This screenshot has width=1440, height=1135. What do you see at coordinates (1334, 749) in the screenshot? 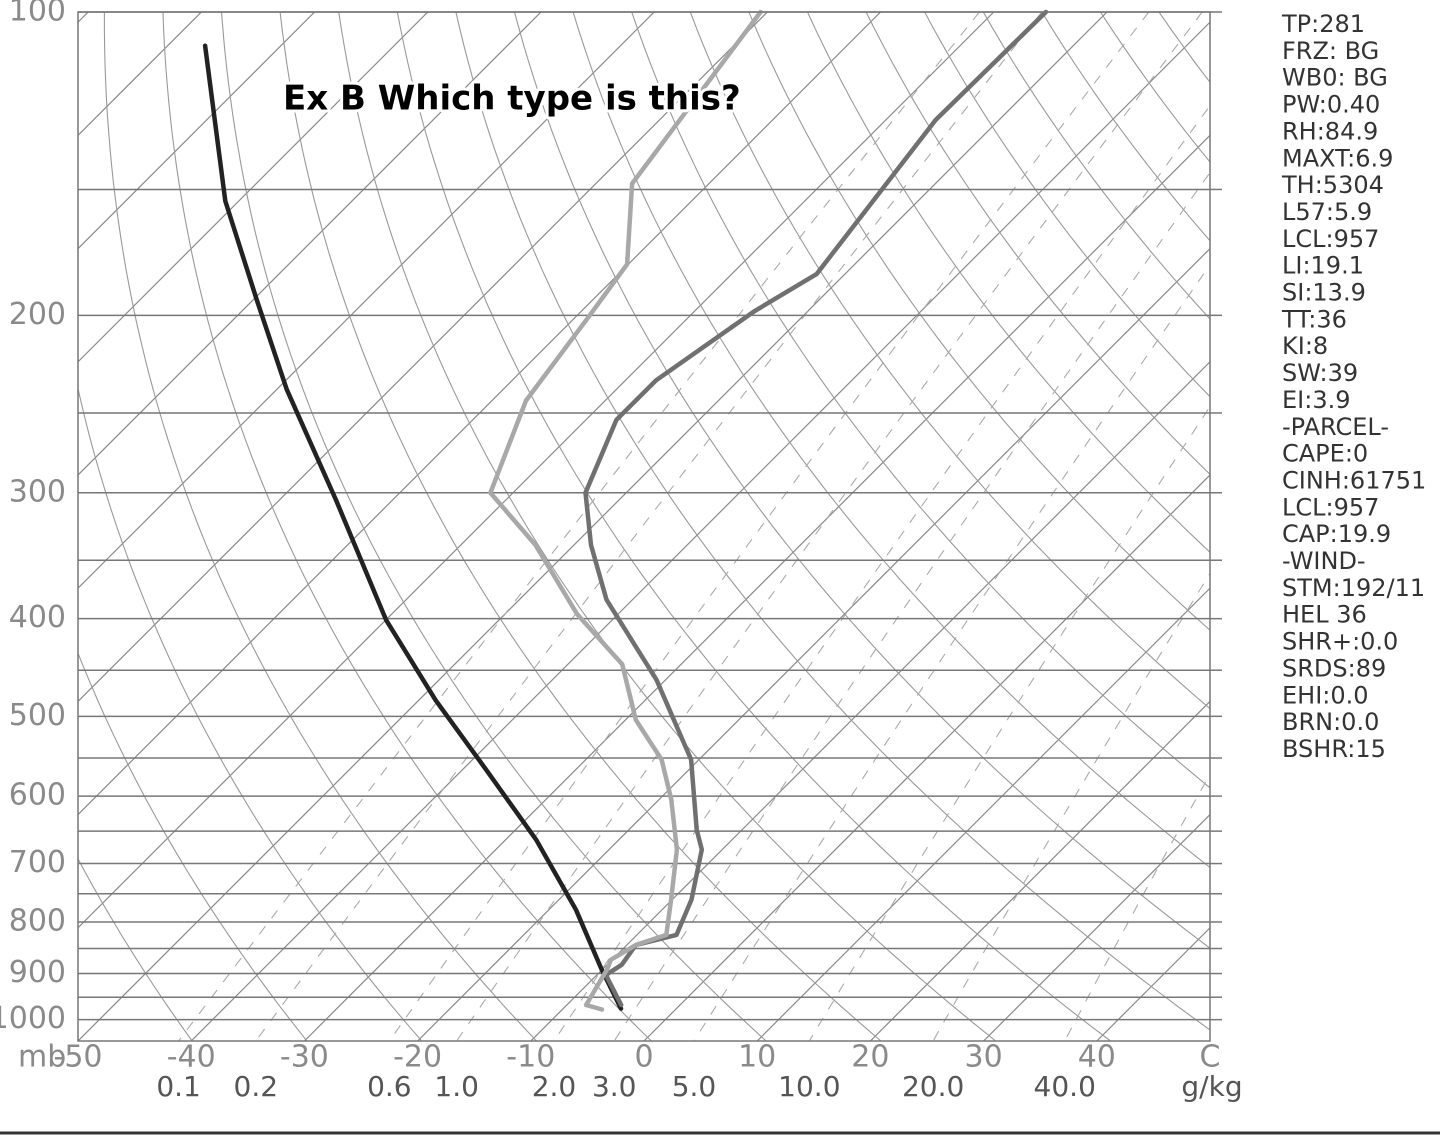
I see `index-text: BSHR:15` at bounding box center [1334, 749].